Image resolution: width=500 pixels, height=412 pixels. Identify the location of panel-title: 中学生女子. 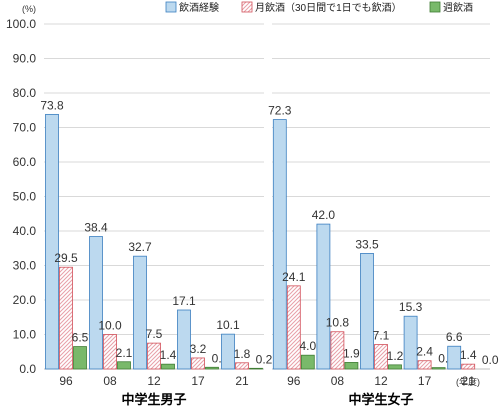
(380, 399).